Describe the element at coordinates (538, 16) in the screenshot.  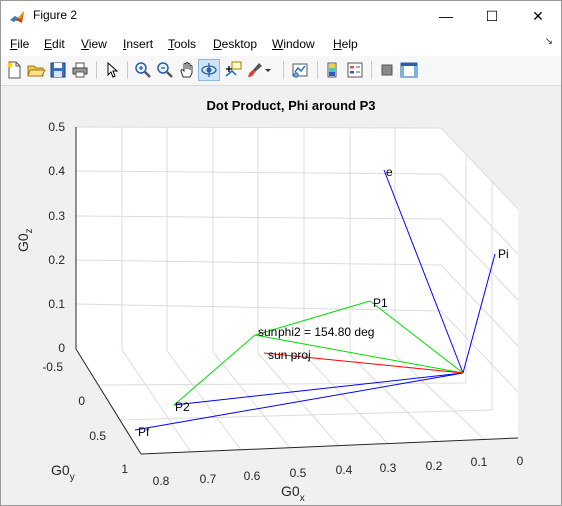
I see `close-button: ✕` at that location.